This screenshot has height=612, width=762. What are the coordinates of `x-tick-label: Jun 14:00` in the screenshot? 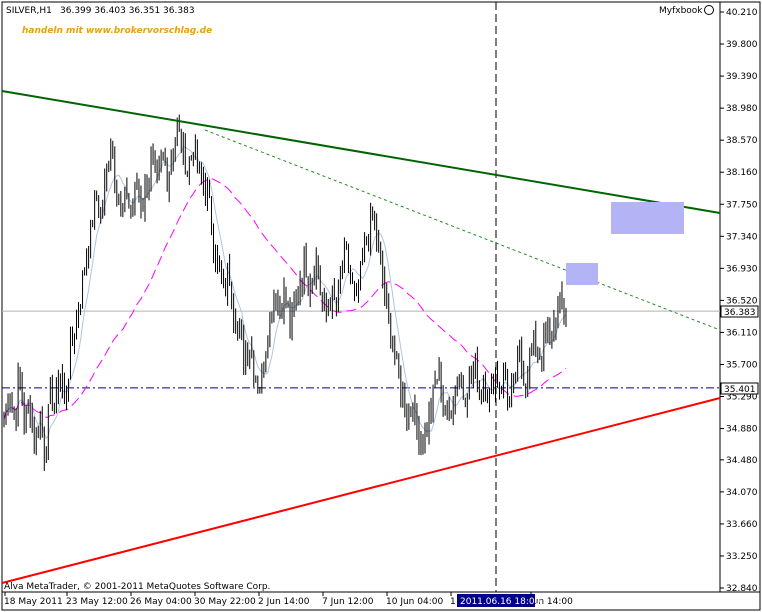 It's located at (551, 602).